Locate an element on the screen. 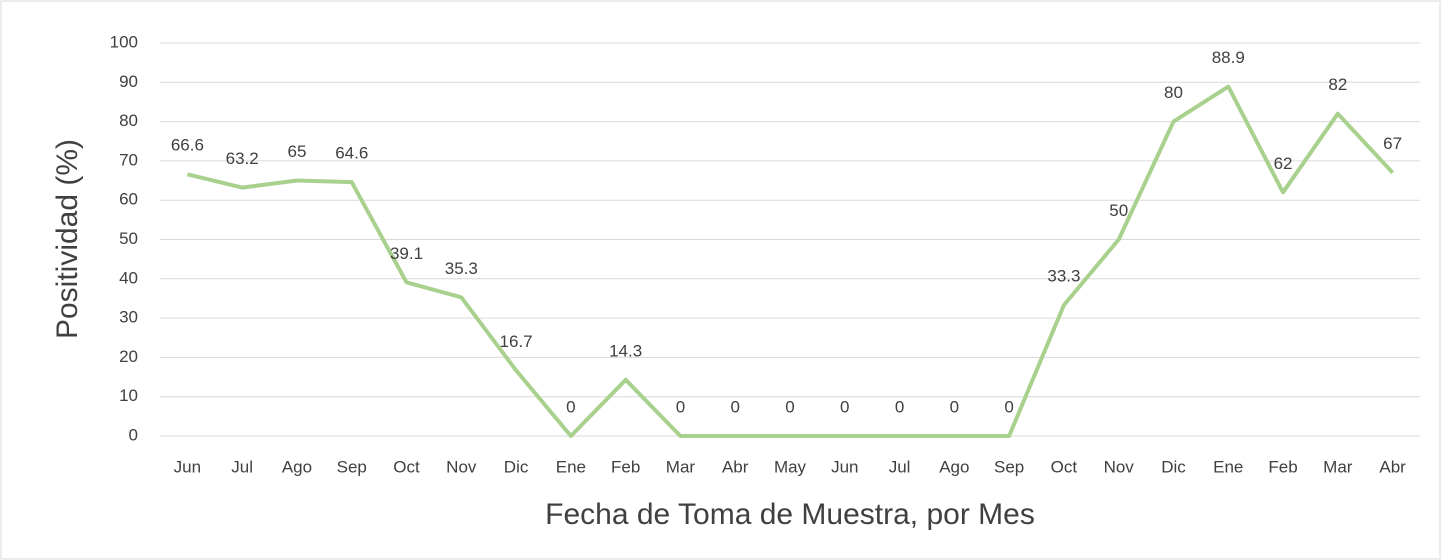 This screenshot has height=560, width=1441. data-label: 66.6 is located at coordinates (187, 145).